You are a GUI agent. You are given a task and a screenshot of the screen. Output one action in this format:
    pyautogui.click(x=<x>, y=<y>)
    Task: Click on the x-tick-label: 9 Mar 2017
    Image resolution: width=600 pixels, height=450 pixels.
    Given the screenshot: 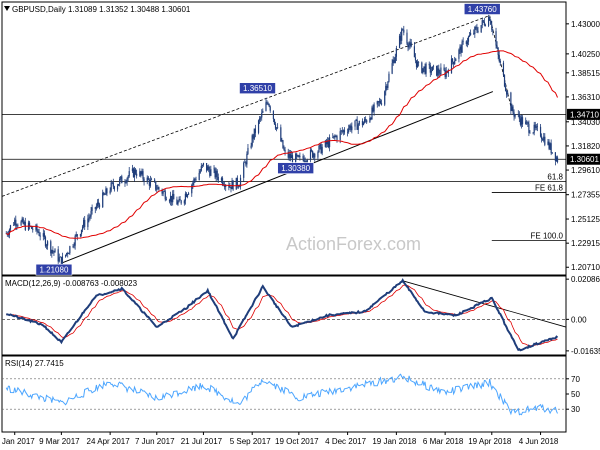 What is the action you would take?
    pyautogui.click(x=59, y=441)
    